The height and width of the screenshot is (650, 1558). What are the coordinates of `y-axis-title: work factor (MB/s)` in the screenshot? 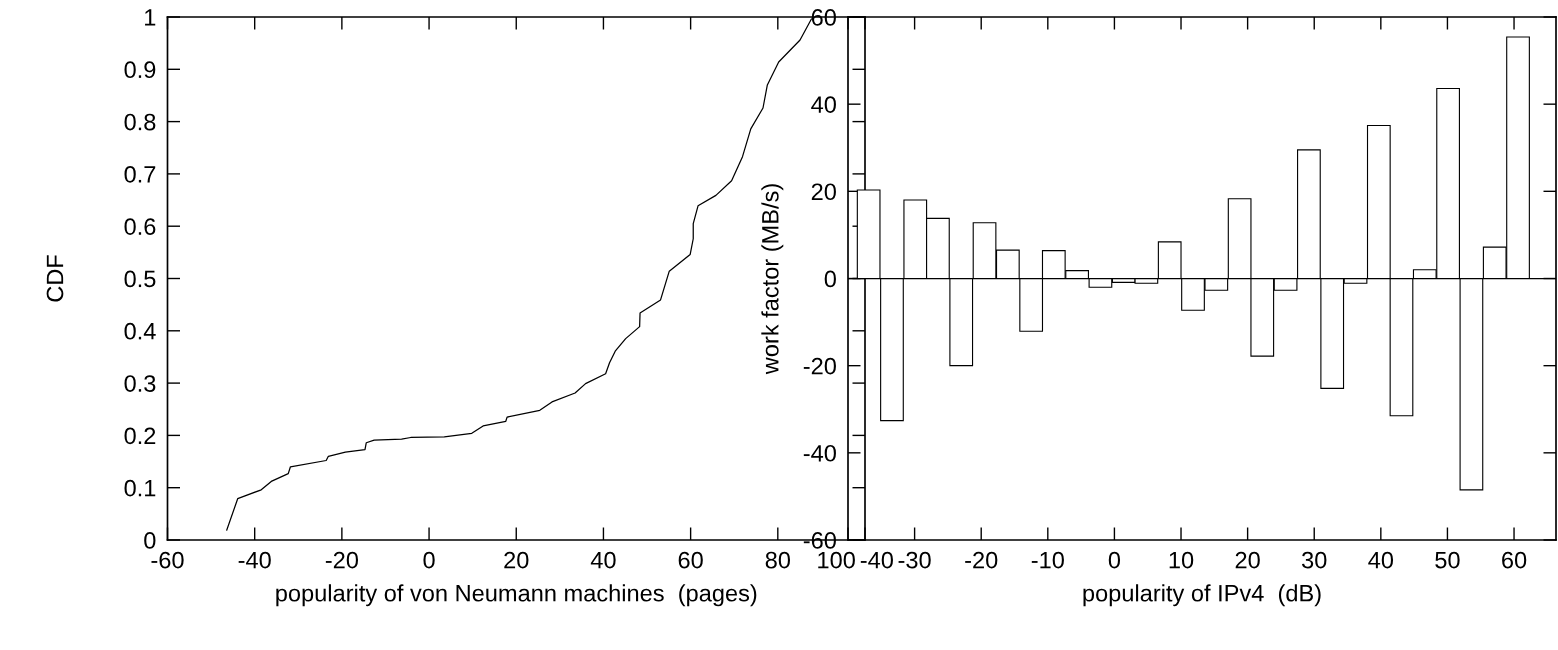 It's located at (772, 279).